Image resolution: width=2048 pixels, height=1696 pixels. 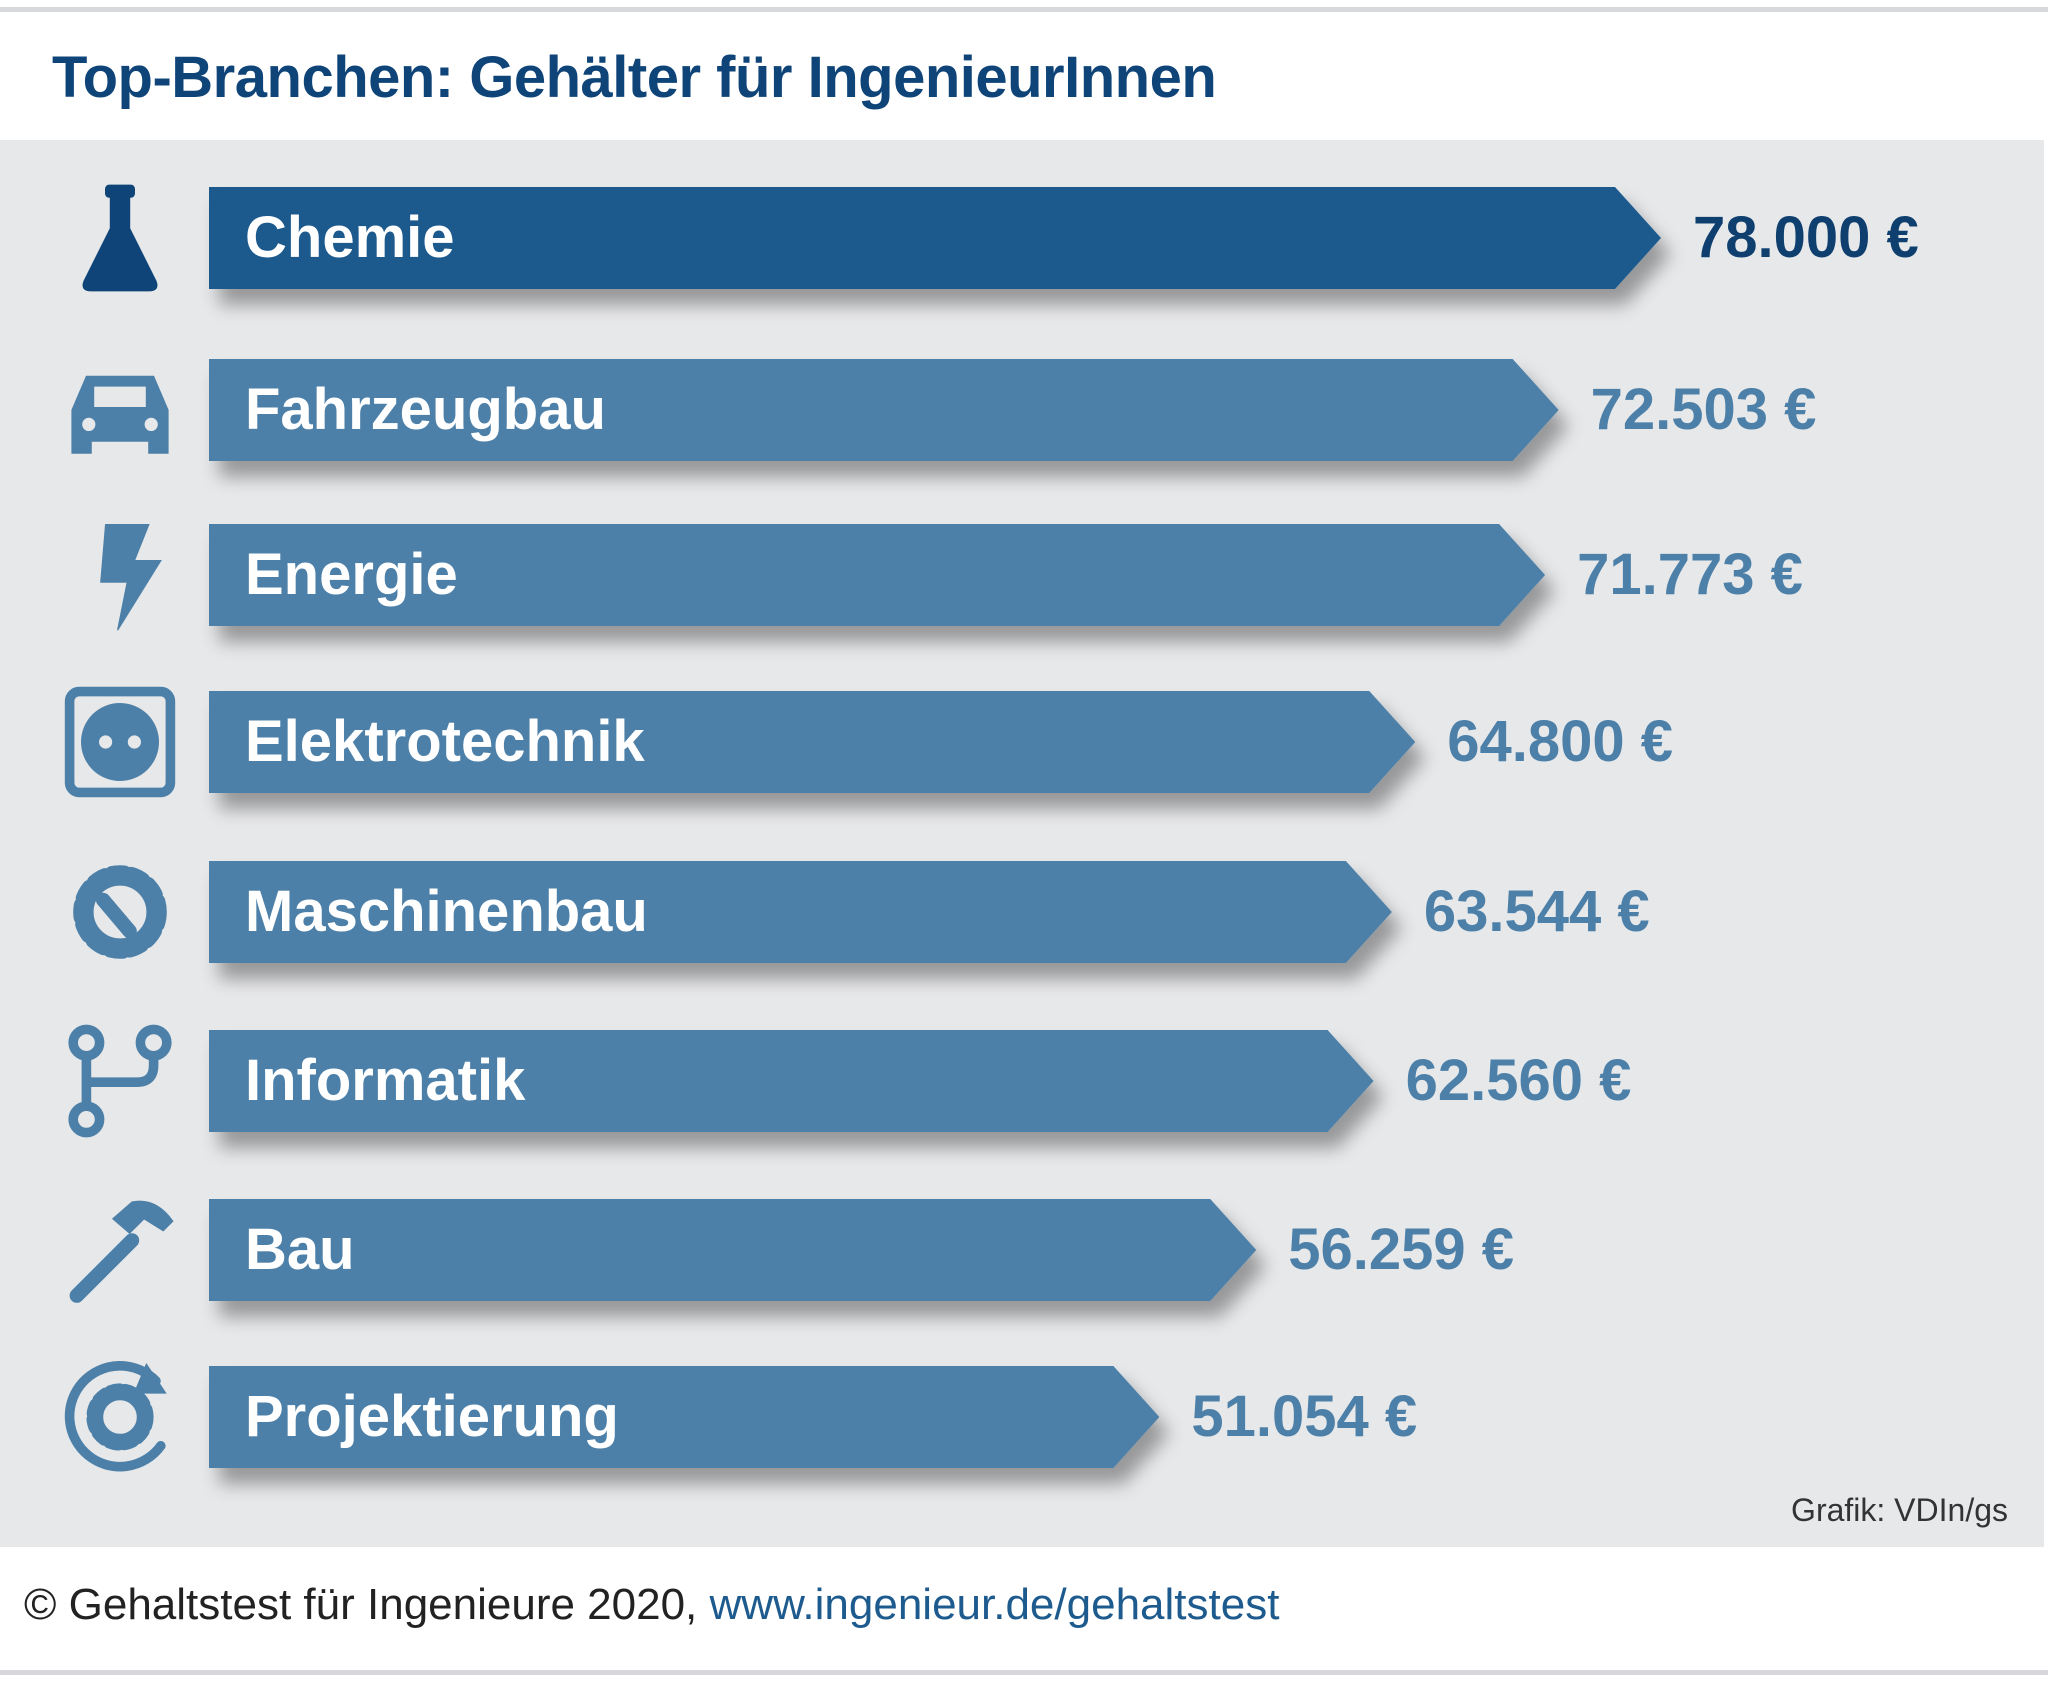 What do you see at coordinates (1690, 574) in the screenshot?
I see `value-label: 71.773 €` at bounding box center [1690, 574].